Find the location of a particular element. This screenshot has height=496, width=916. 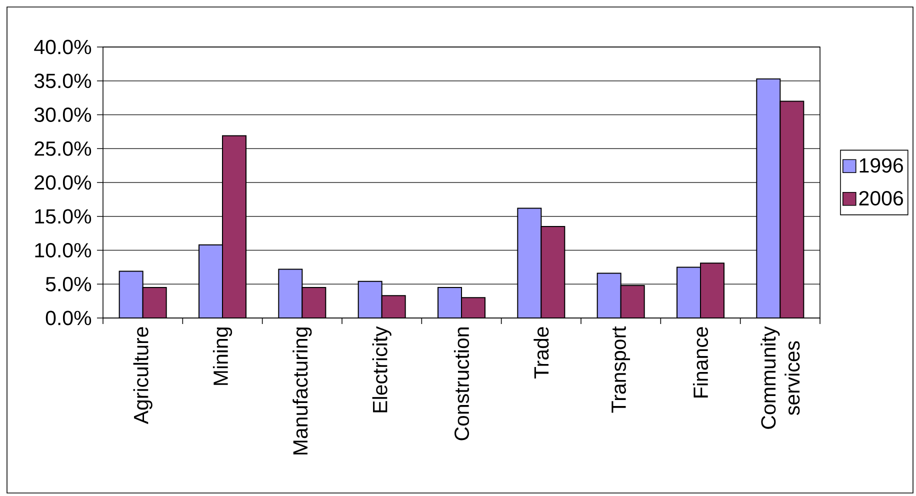

y-tick-label: 40.0% is located at coordinates (63, 47).